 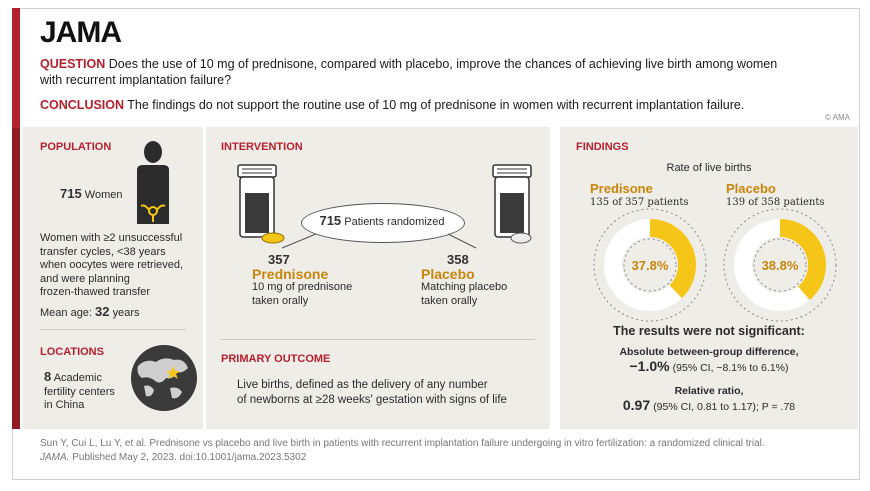 What do you see at coordinates (73, 64) in the screenshot?
I see `question-label: QUESTION` at bounding box center [73, 64].